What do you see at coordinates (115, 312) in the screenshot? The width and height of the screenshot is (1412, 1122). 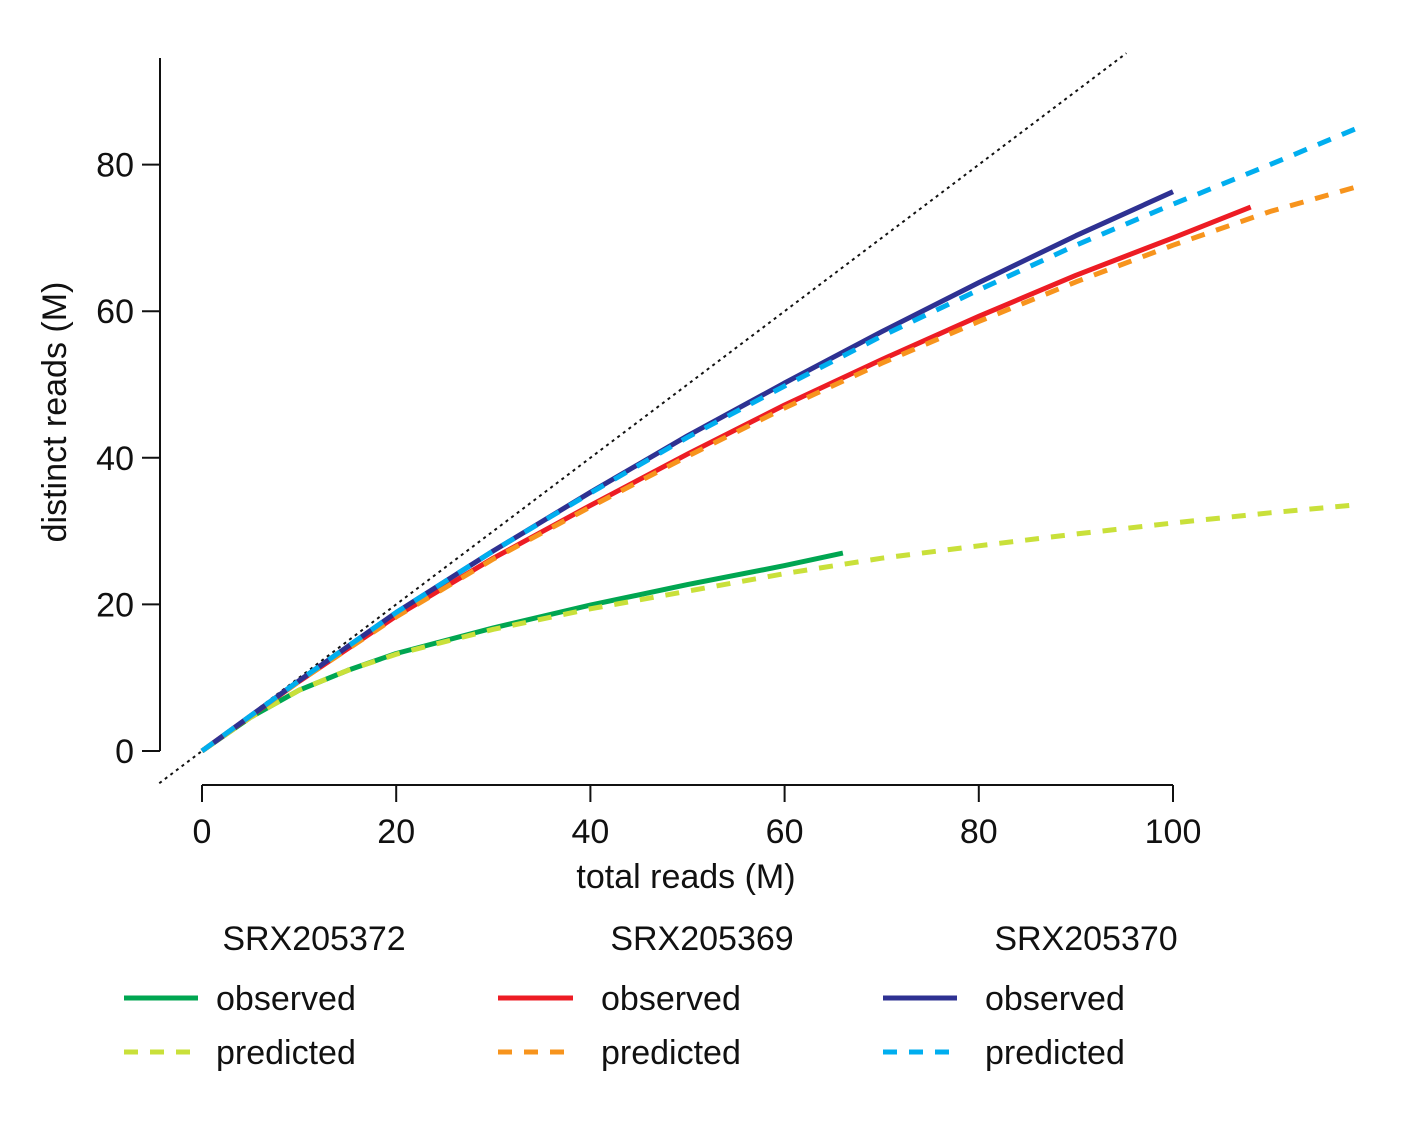 I see `y-tick-label: 60` at bounding box center [115, 312].